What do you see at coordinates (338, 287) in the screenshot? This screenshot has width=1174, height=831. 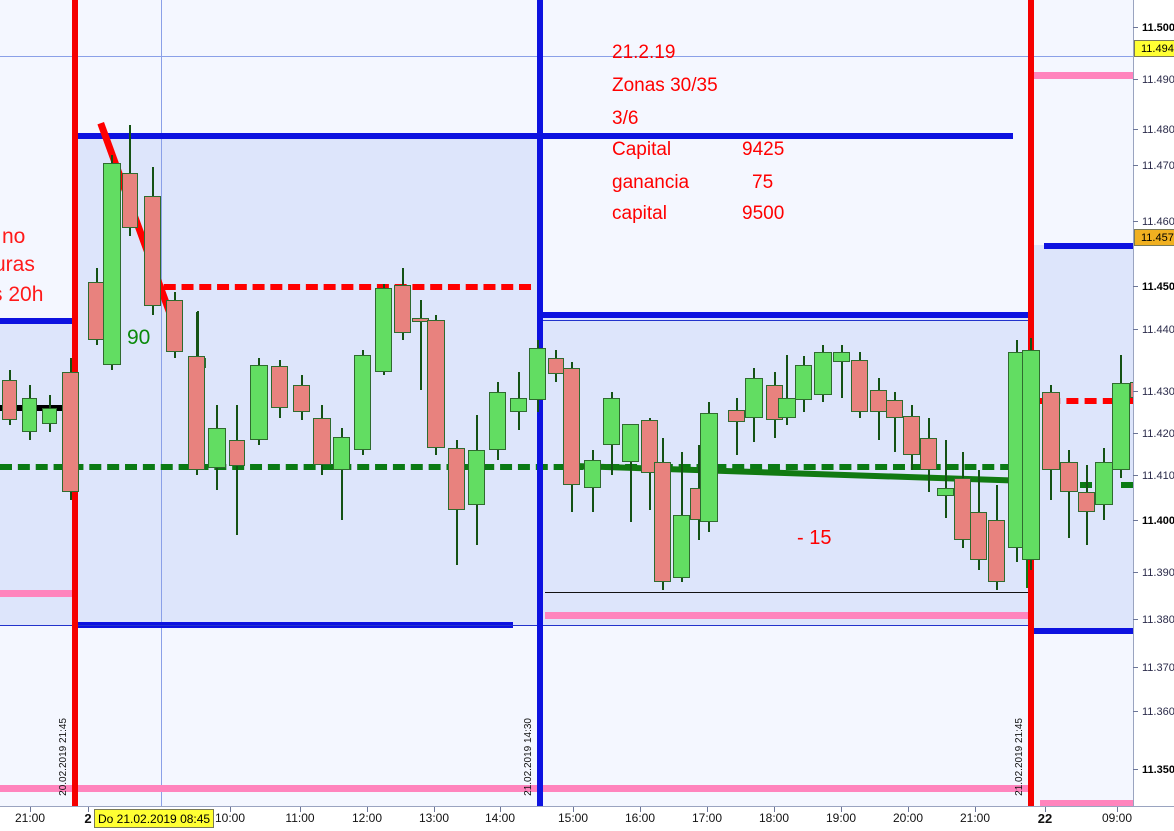 I see `resistance-line-red` at bounding box center [338, 287].